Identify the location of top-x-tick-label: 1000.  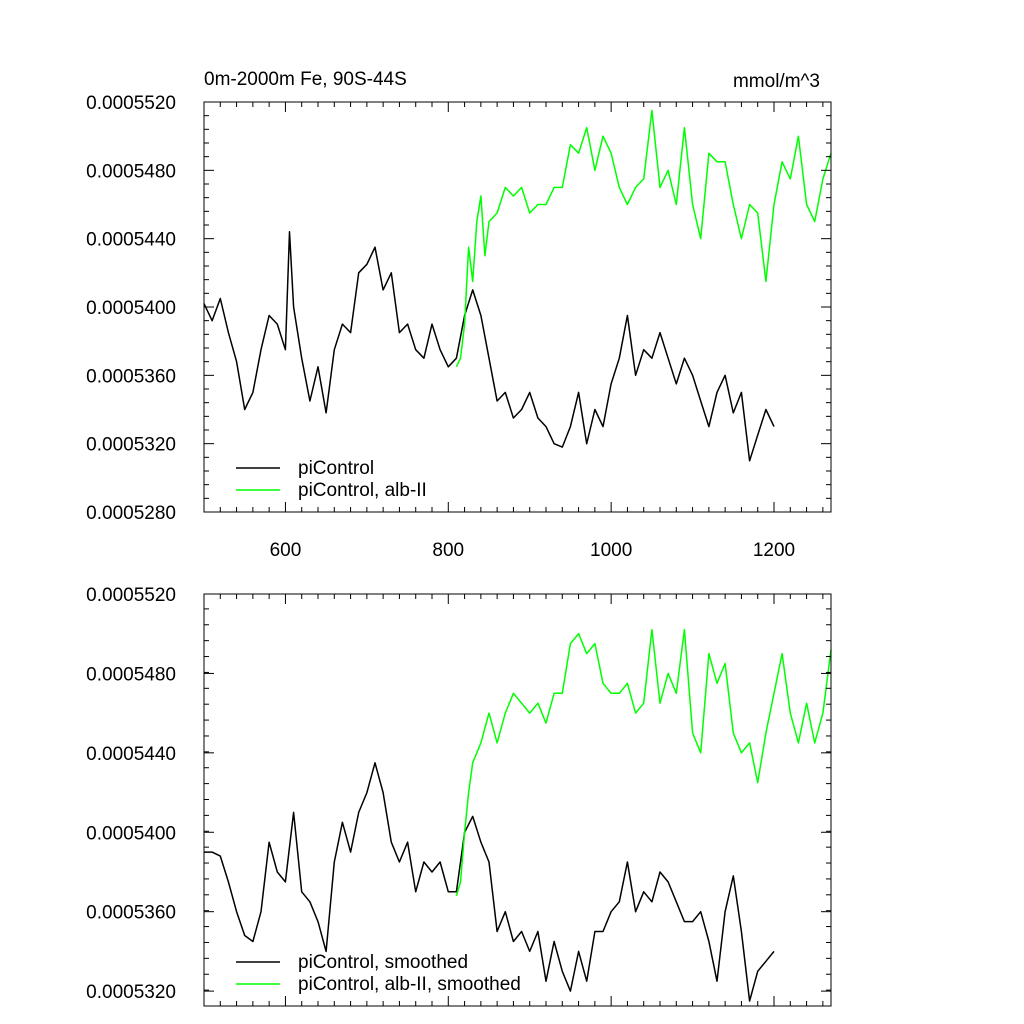
(611, 550).